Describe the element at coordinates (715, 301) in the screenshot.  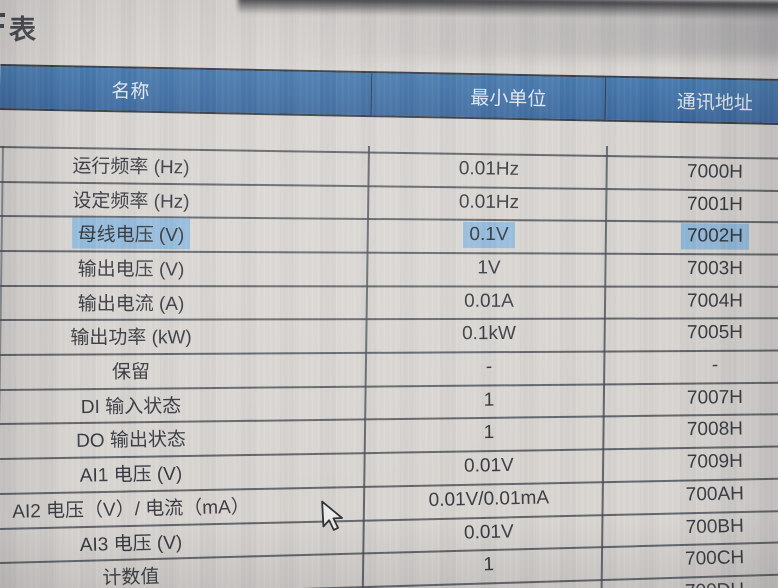
I see `cell-text: 7004H` at that location.